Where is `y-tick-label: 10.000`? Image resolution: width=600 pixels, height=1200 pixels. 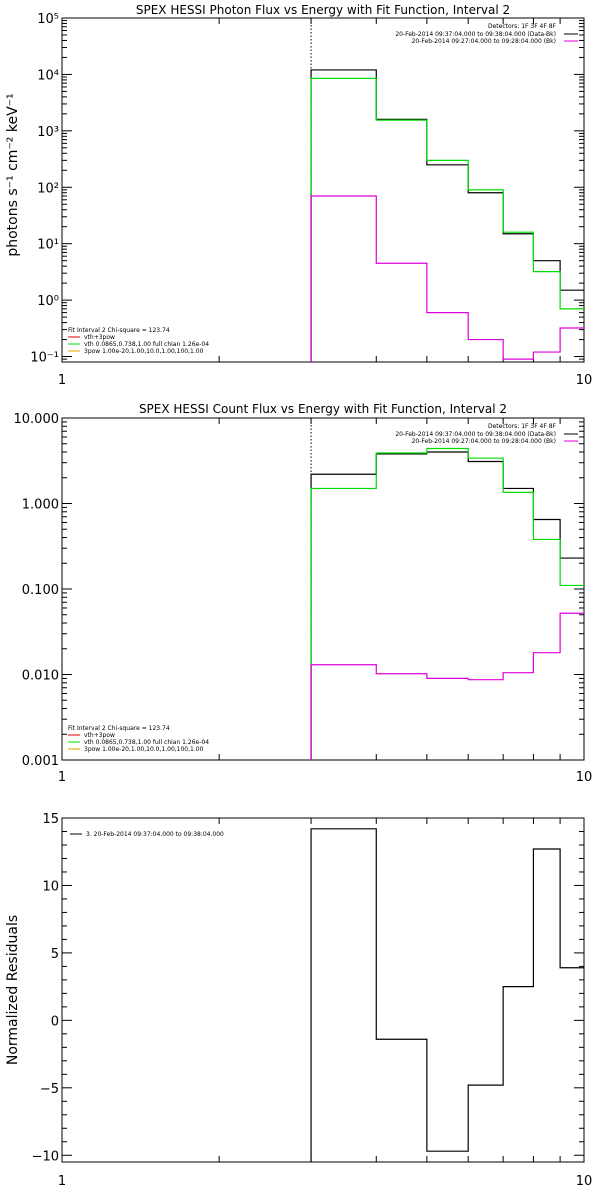
y-tick-label: 10.000 is located at coordinates (37, 419).